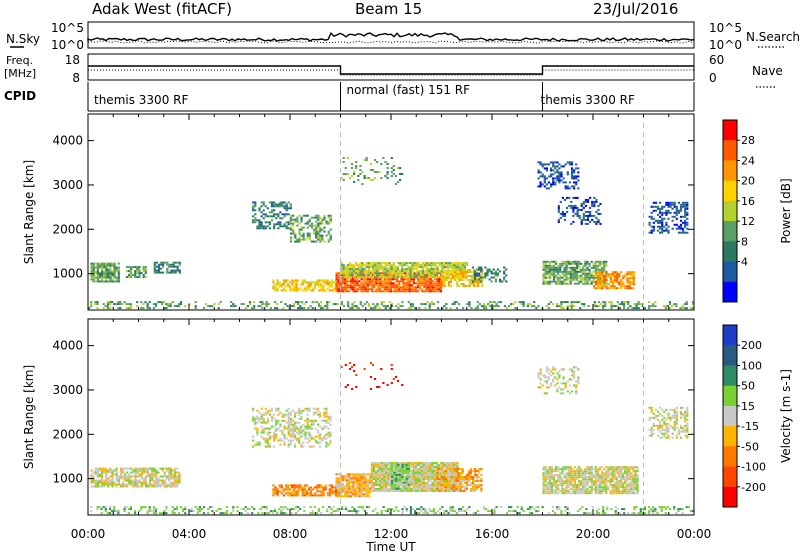  What do you see at coordinates (748, 140) in the screenshot?
I see `colorbar-tick-label: 28` at bounding box center [748, 140].